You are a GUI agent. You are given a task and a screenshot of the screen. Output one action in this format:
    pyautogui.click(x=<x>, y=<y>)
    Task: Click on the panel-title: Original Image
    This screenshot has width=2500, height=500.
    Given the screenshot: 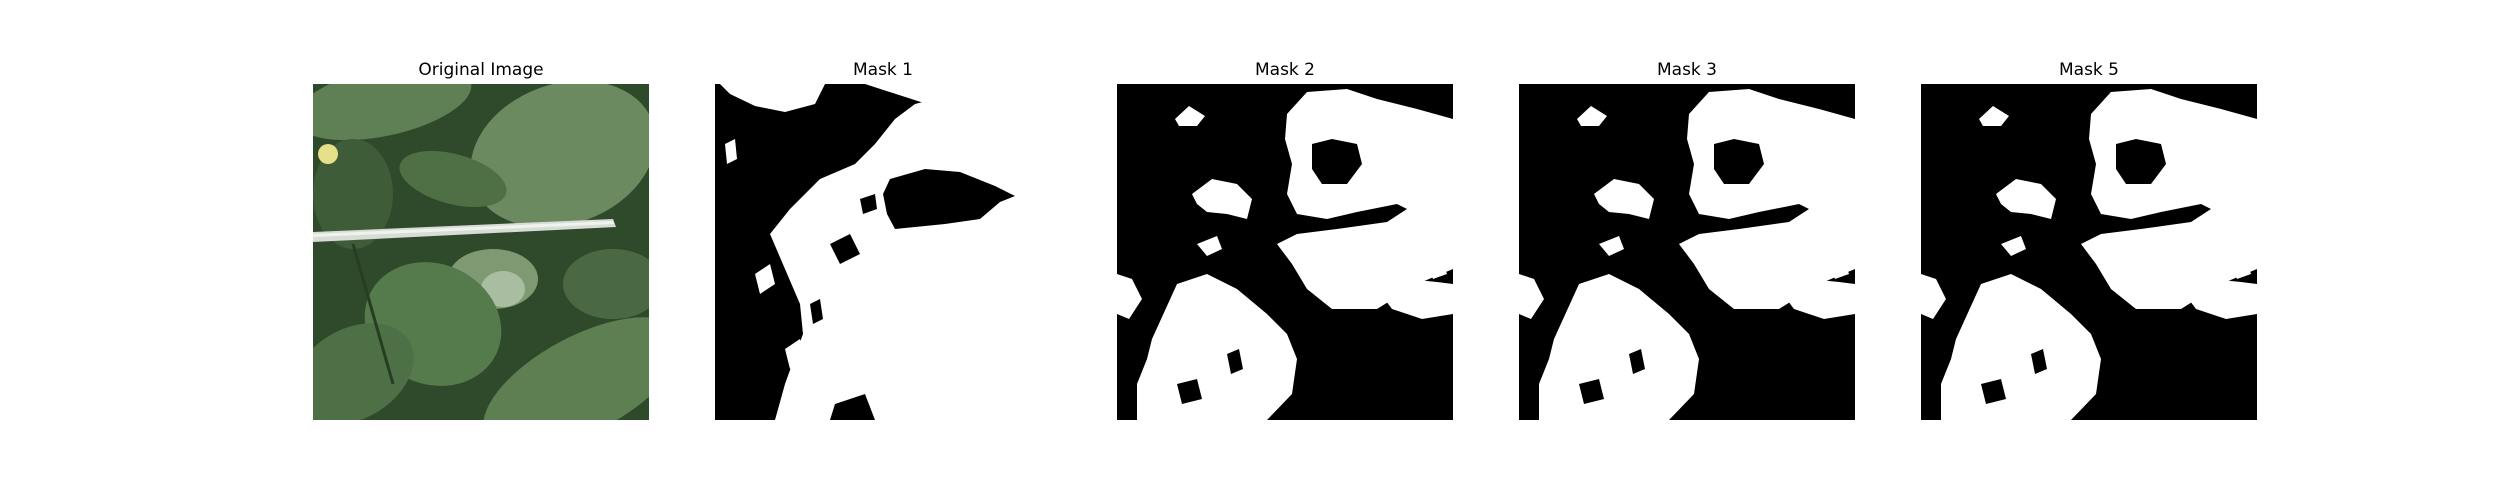 What is the action you would take?
    pyautogui.click(x=481, y=70)
    